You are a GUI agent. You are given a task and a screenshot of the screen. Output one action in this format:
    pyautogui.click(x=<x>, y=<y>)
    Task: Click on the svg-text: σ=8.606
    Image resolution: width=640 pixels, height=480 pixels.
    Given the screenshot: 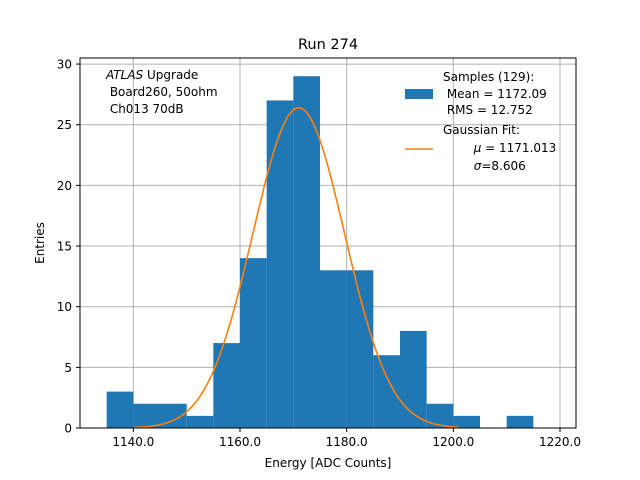 What is the action you would take?
    pyautogui.click(x=494, y=166)
    